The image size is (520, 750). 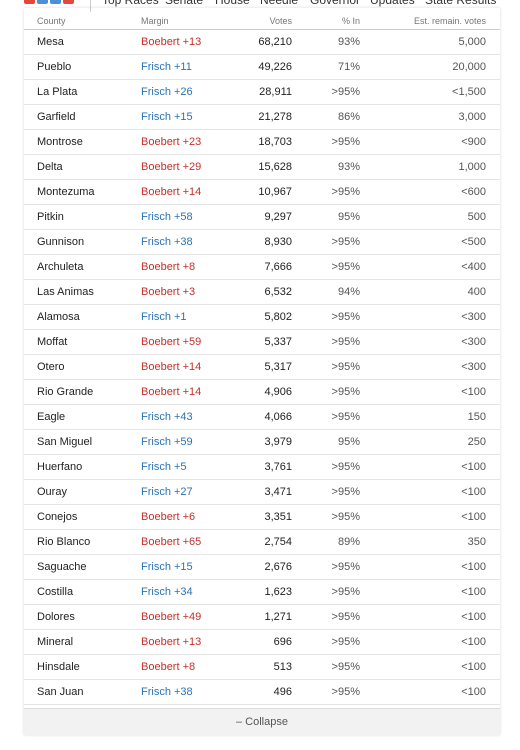 I want to click on percent-in: 89%, so click(x=348, y=542).